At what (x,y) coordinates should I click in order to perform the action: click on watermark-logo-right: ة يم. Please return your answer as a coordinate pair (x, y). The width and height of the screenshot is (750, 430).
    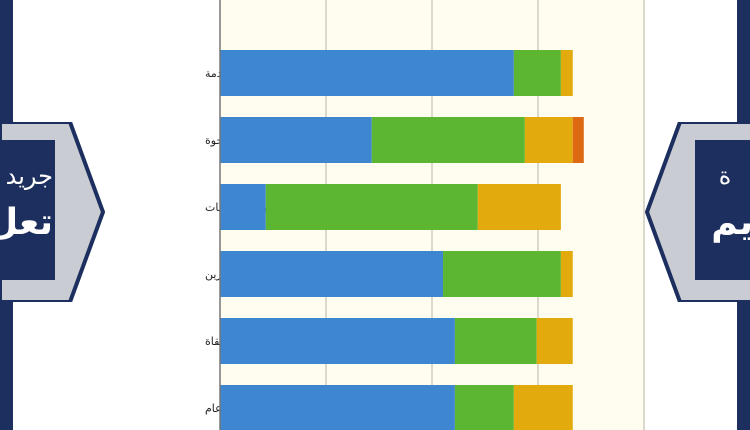
    Looking at the image, I should click on (697, 212).